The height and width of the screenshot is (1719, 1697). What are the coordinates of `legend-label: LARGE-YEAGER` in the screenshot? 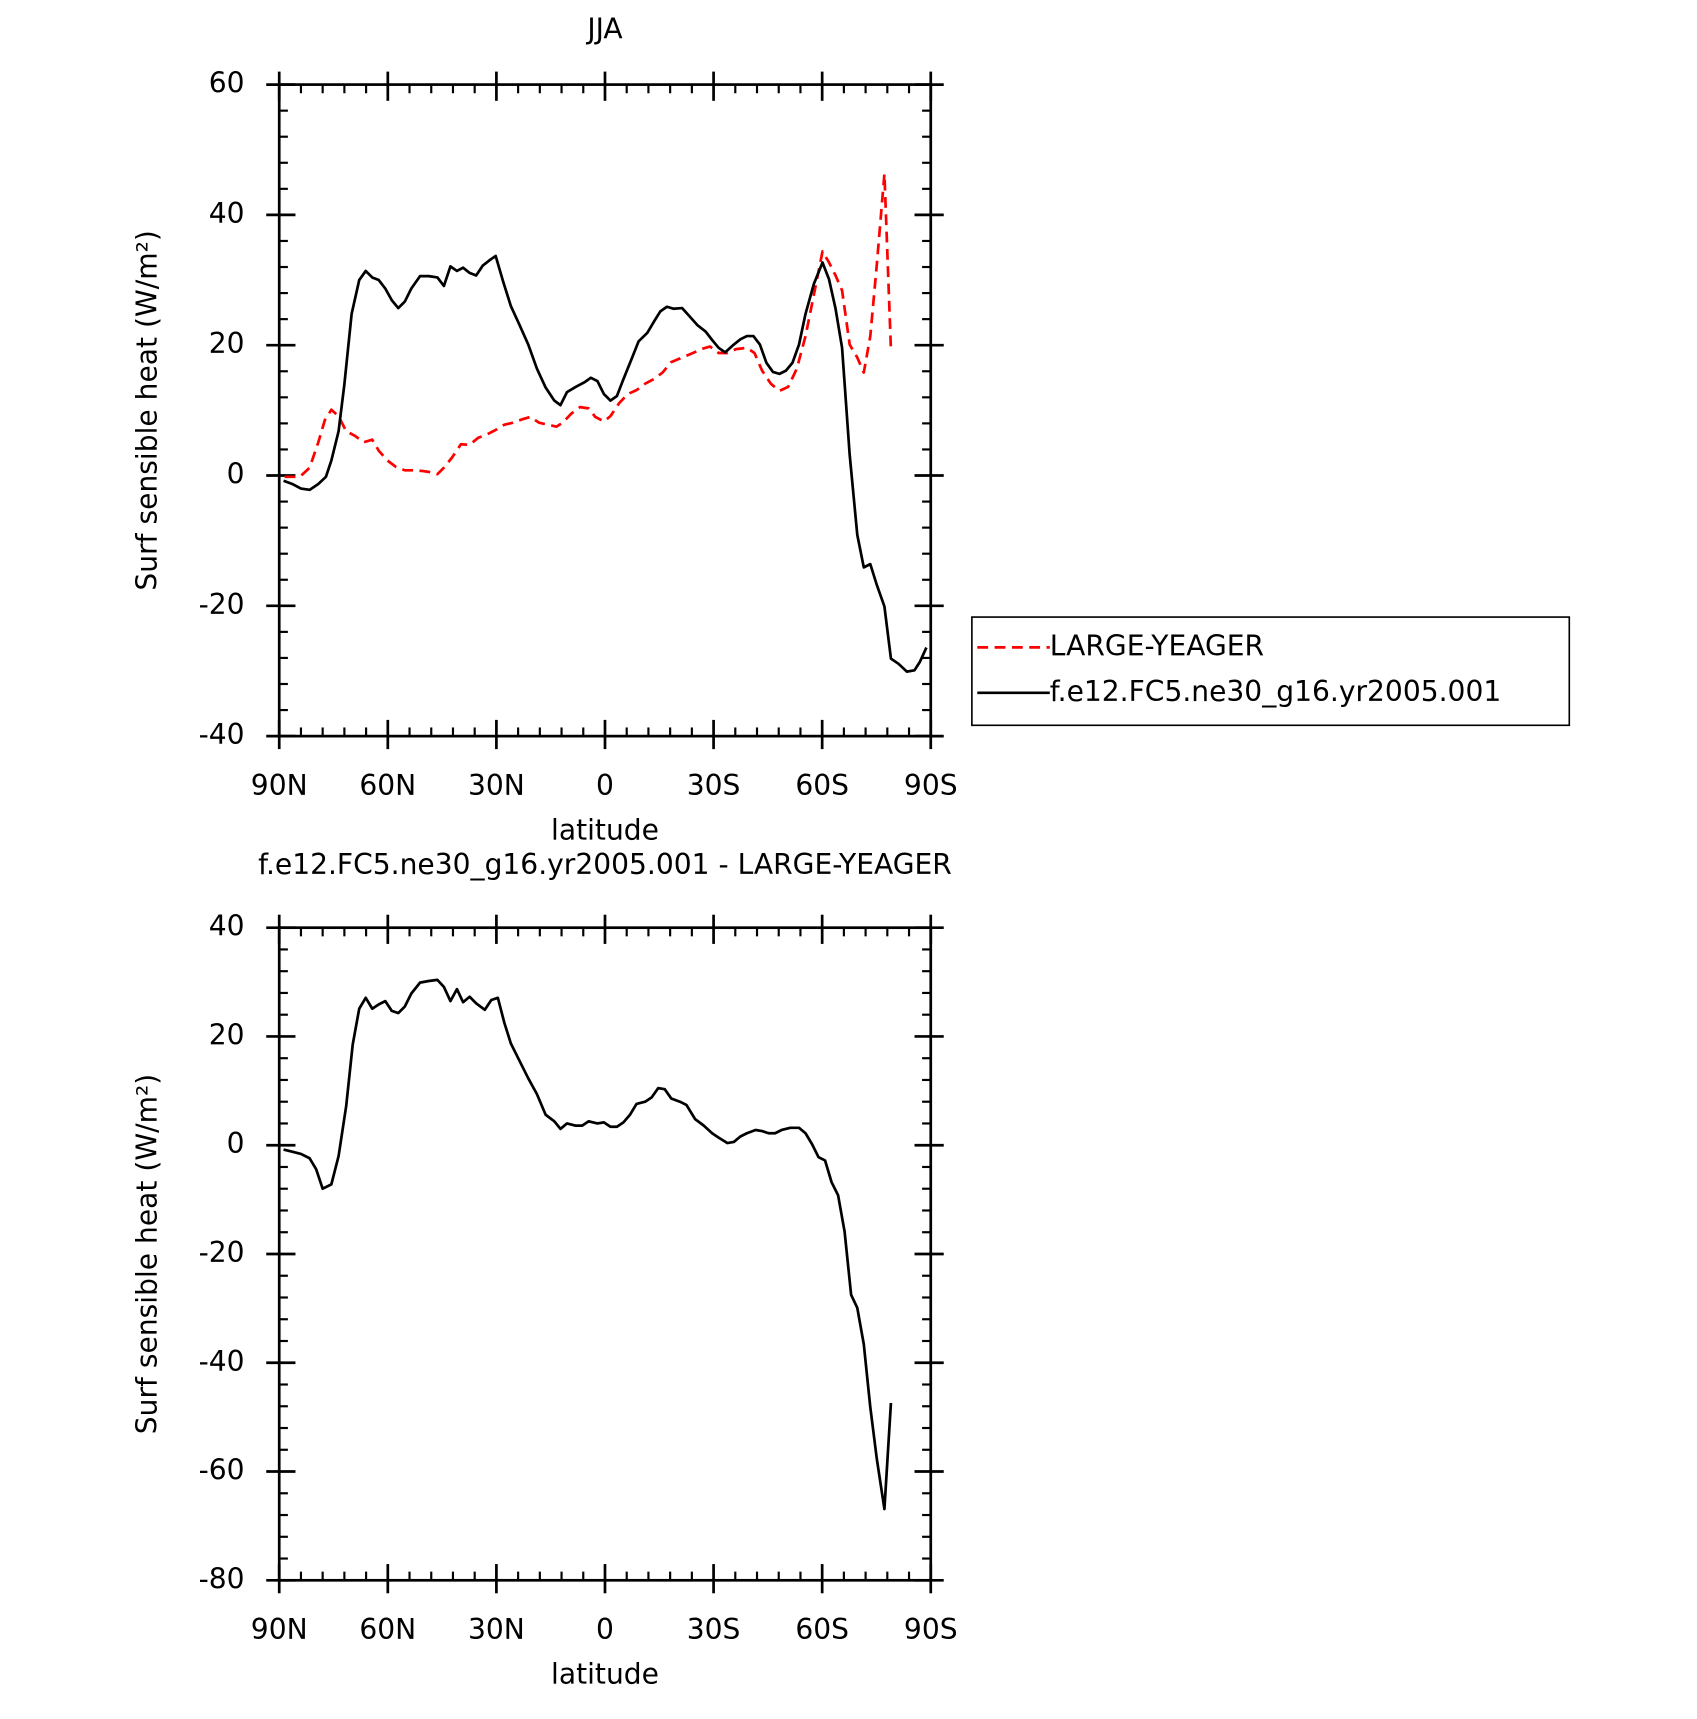 It's located at (1157, 645).